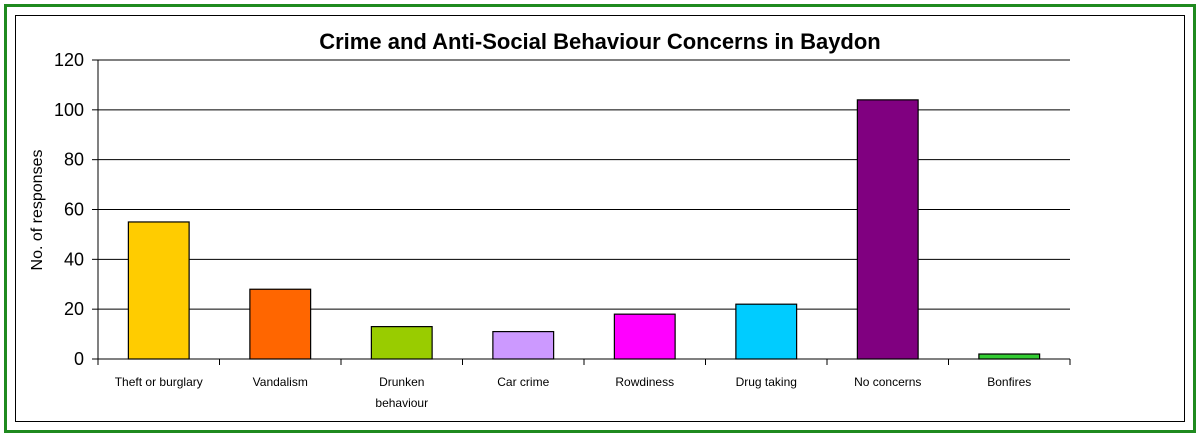 This screenshot has width=1200, height=437. What do you see at coordinates (280, 382) in the screenshot?
I see `x-tick-label: Vandalism` at bounding box center [280, 382].